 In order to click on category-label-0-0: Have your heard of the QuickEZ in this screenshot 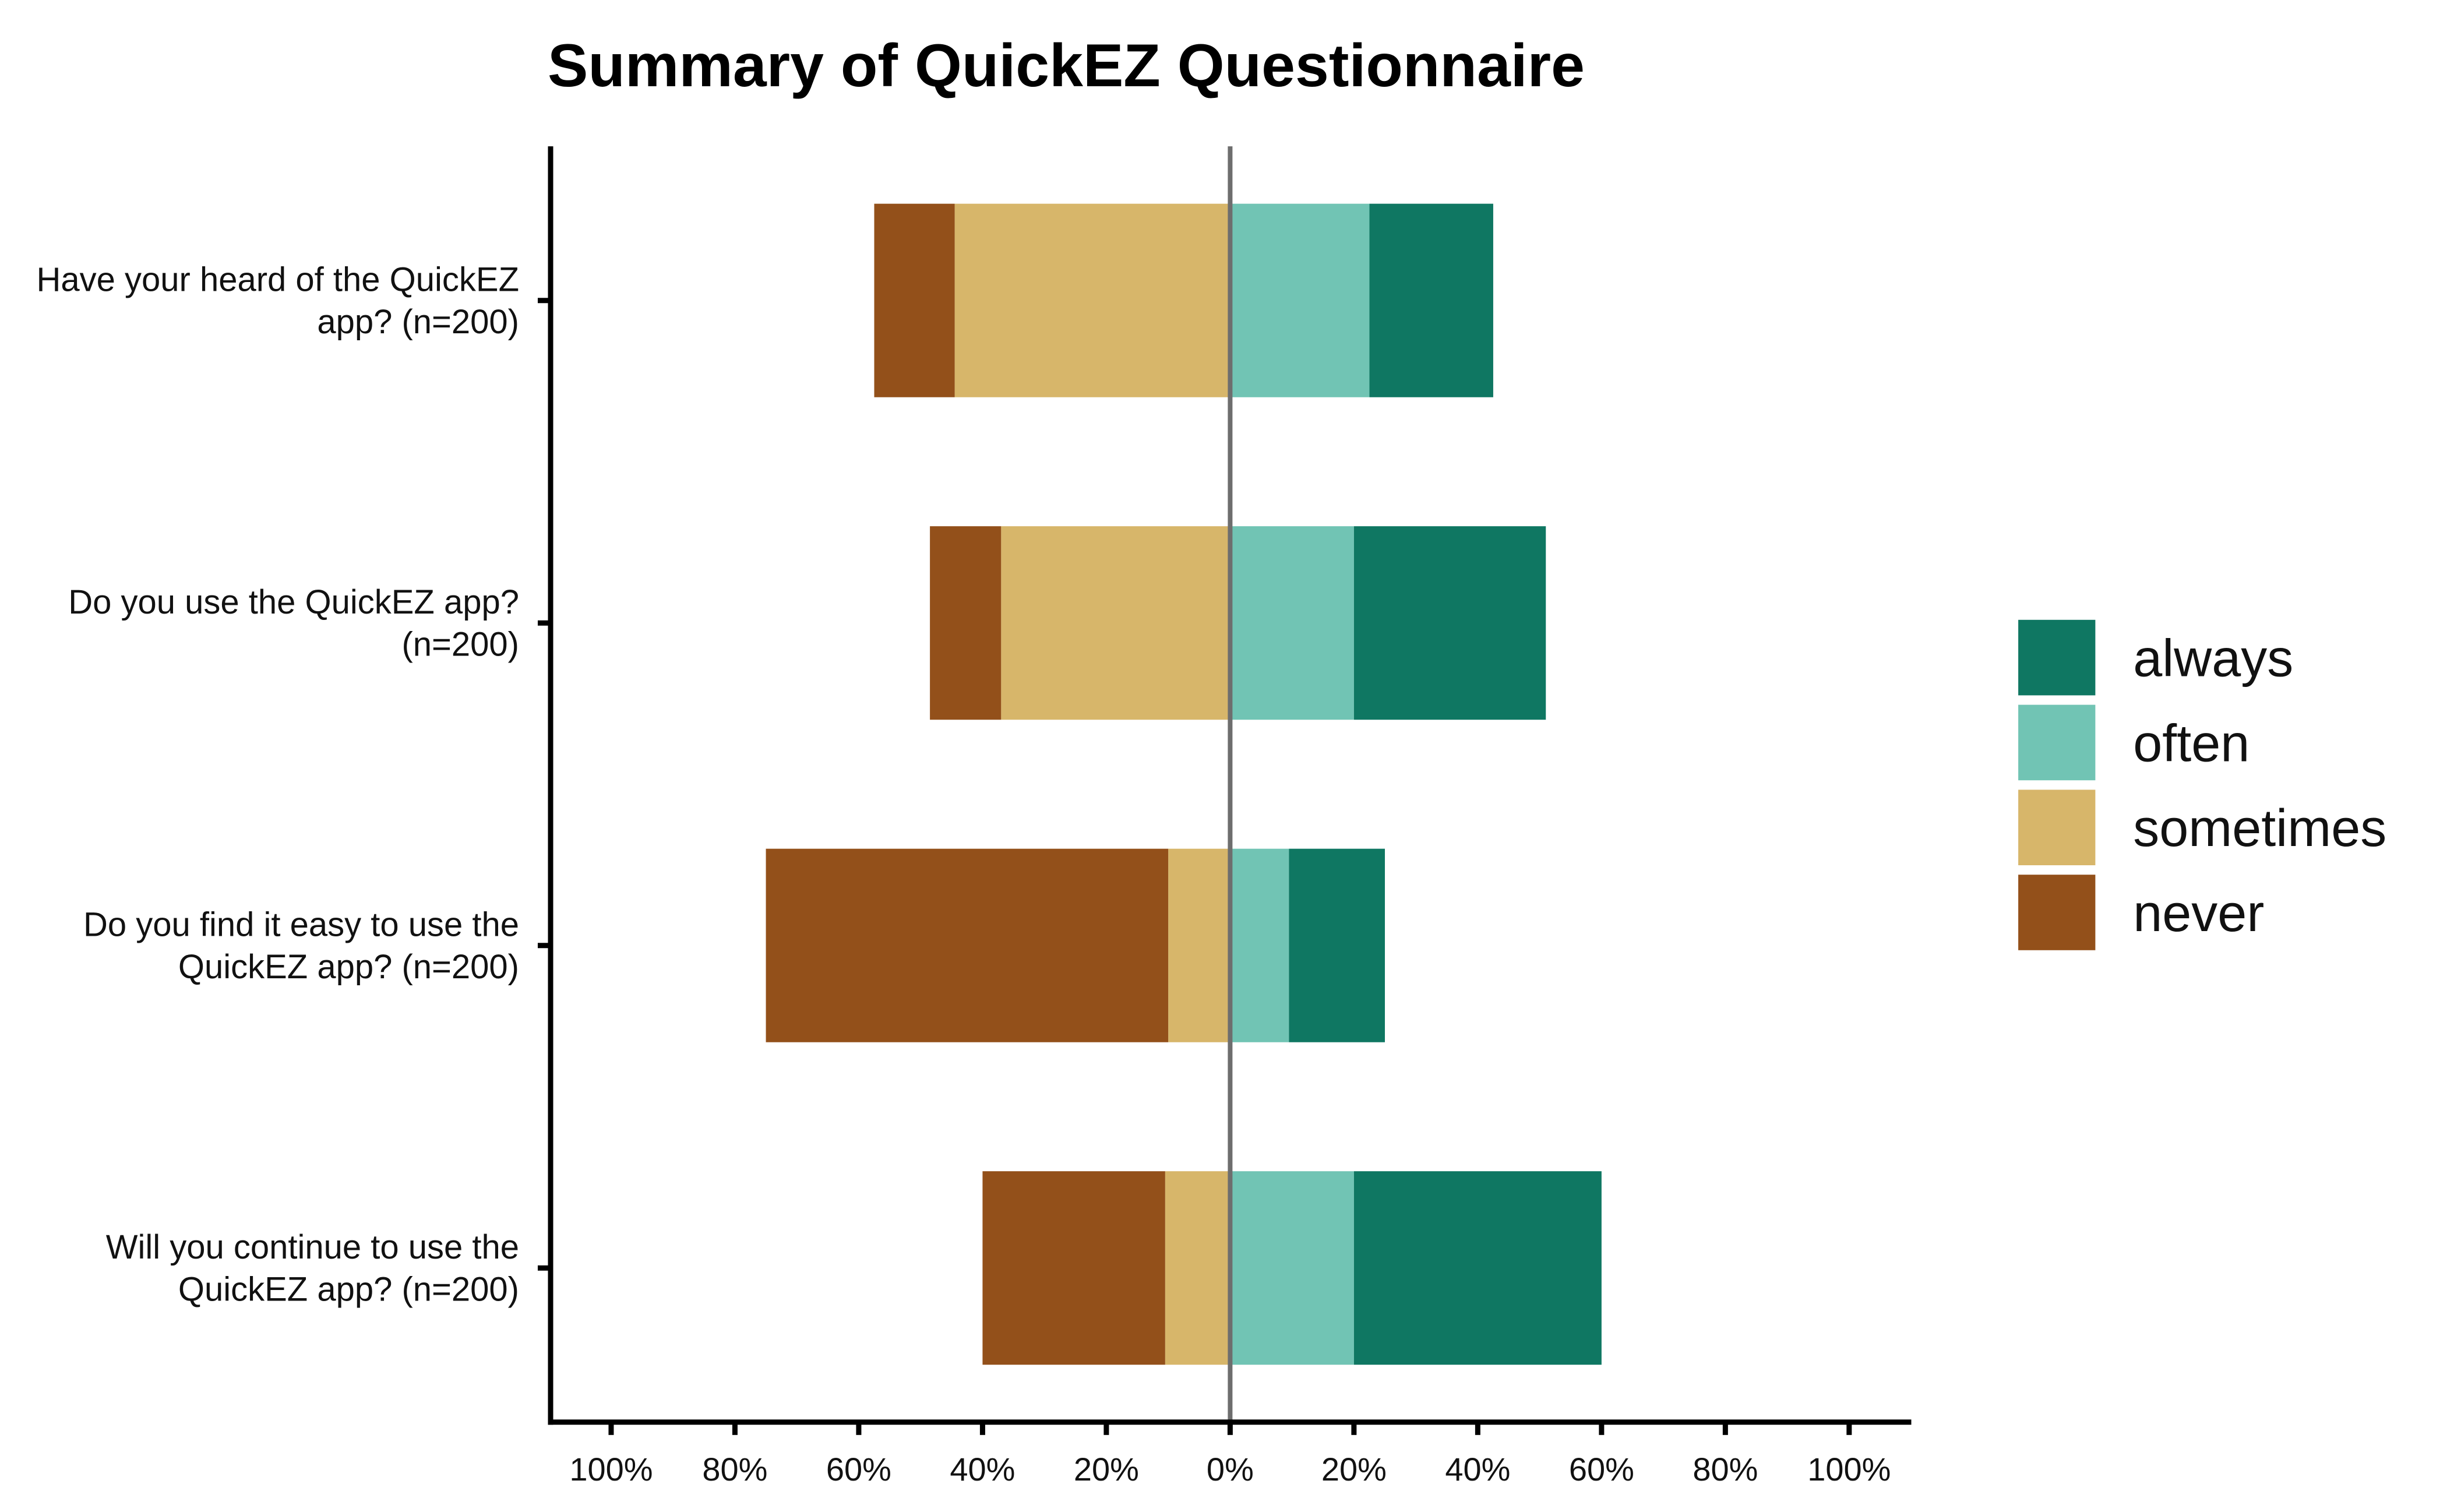, I will do `click(277, 279)`.